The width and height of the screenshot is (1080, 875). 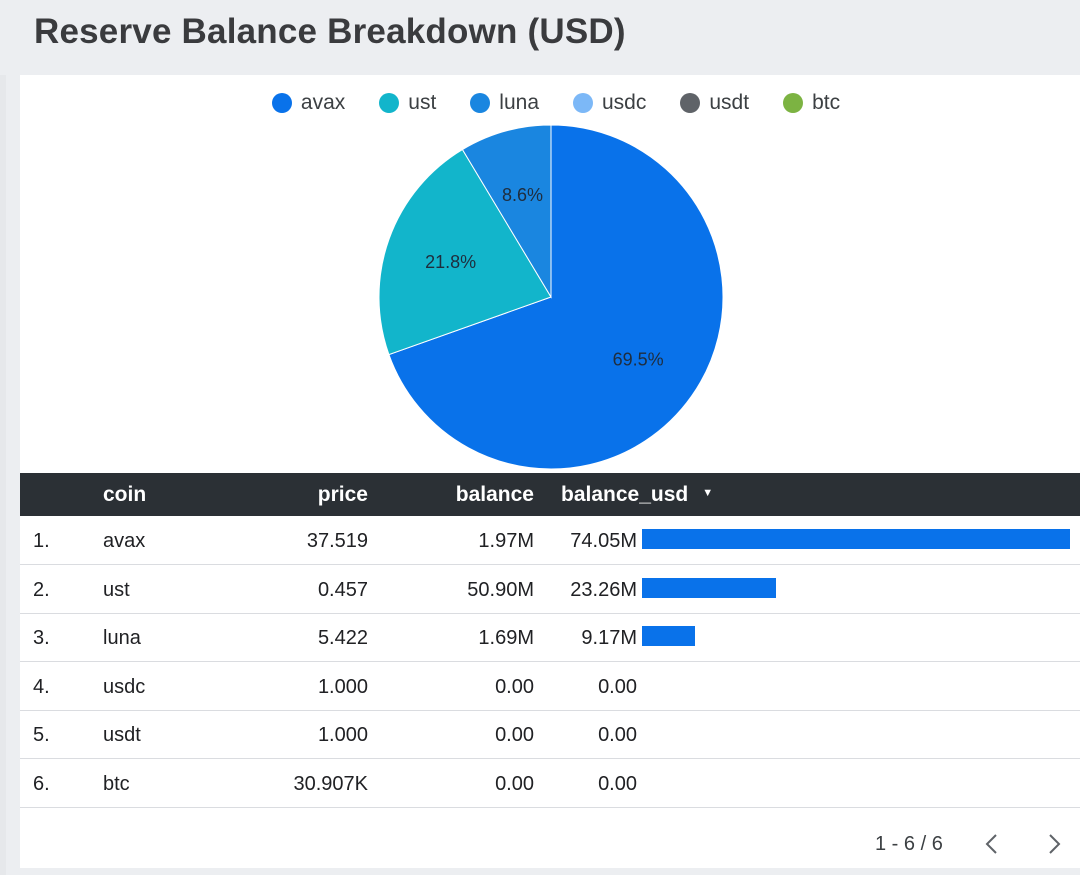 I want to click on cell-balance: 1.97M, so click(x=506, y=541).